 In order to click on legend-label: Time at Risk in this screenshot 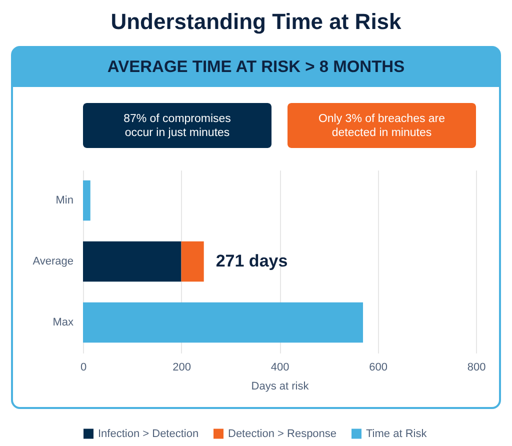, I will do `click(397, 434)`.